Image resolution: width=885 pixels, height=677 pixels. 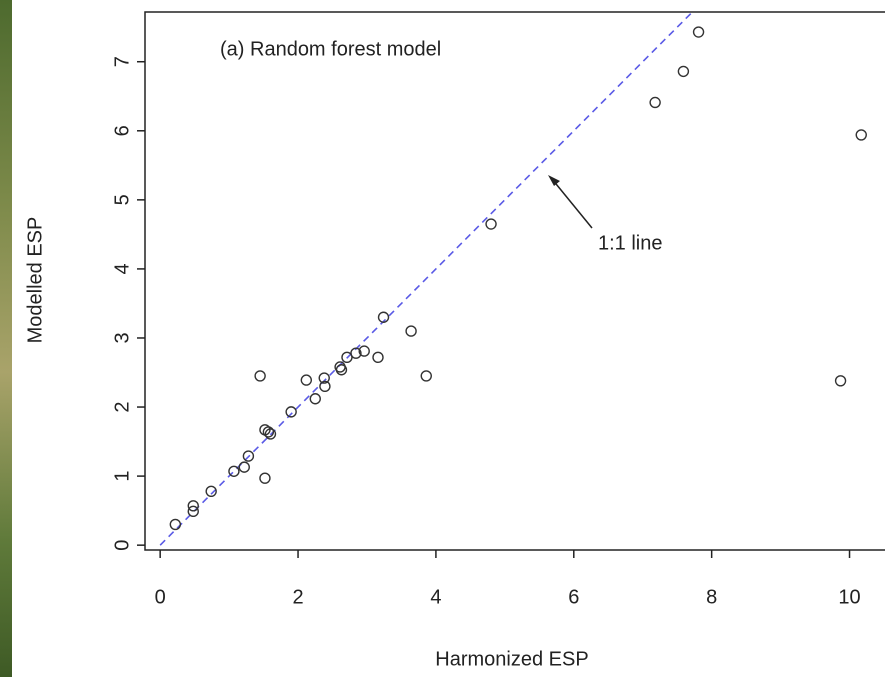 What do you see at coordinates (122, 337) in the screenshot?
I see `y-tick-label: 3` at bounding box center [122, 337].